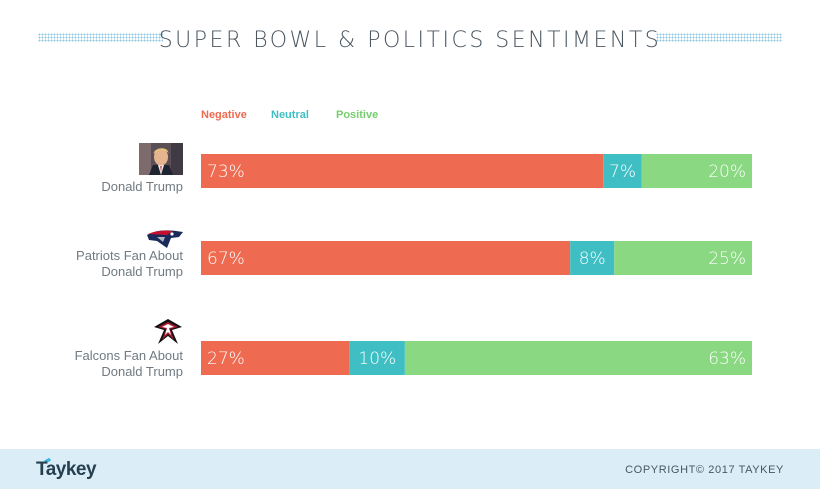 This screenshot has width=820, height=489. I want to click on bar-label-positive-row2: 25%, so click(727, 259).